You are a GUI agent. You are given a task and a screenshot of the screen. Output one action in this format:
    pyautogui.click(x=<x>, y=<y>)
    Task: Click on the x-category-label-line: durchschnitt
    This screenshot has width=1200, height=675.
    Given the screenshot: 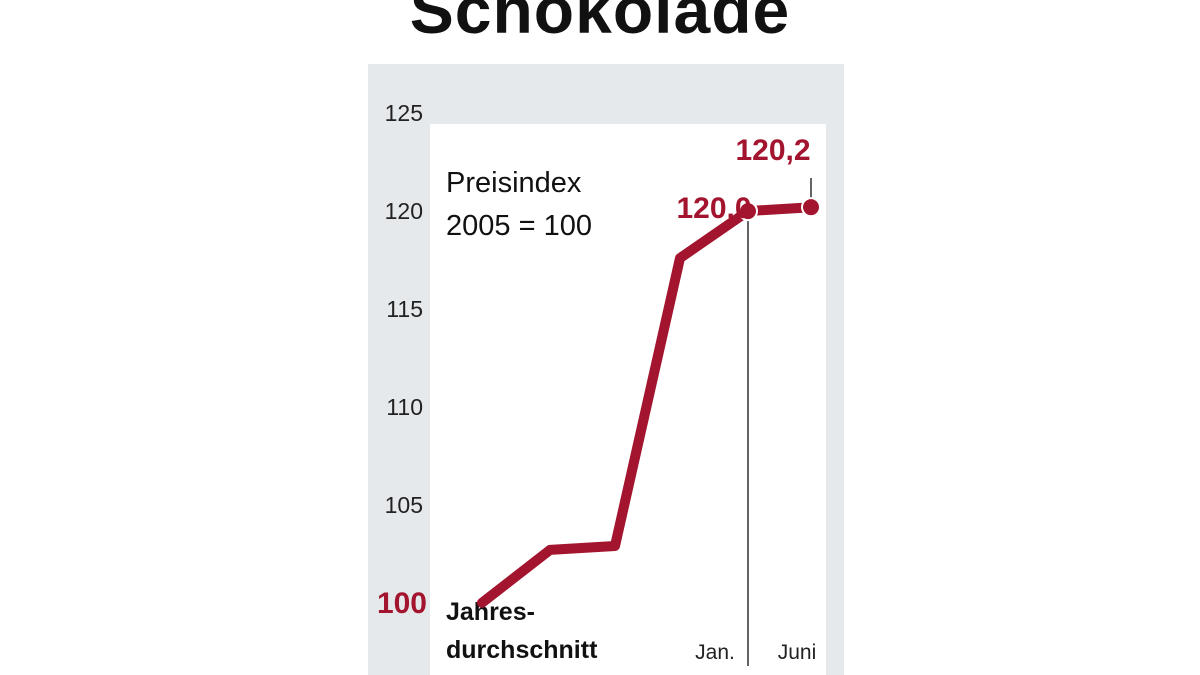 What is the action you would take?
    pyautogui.click(x=522, y=650)
    